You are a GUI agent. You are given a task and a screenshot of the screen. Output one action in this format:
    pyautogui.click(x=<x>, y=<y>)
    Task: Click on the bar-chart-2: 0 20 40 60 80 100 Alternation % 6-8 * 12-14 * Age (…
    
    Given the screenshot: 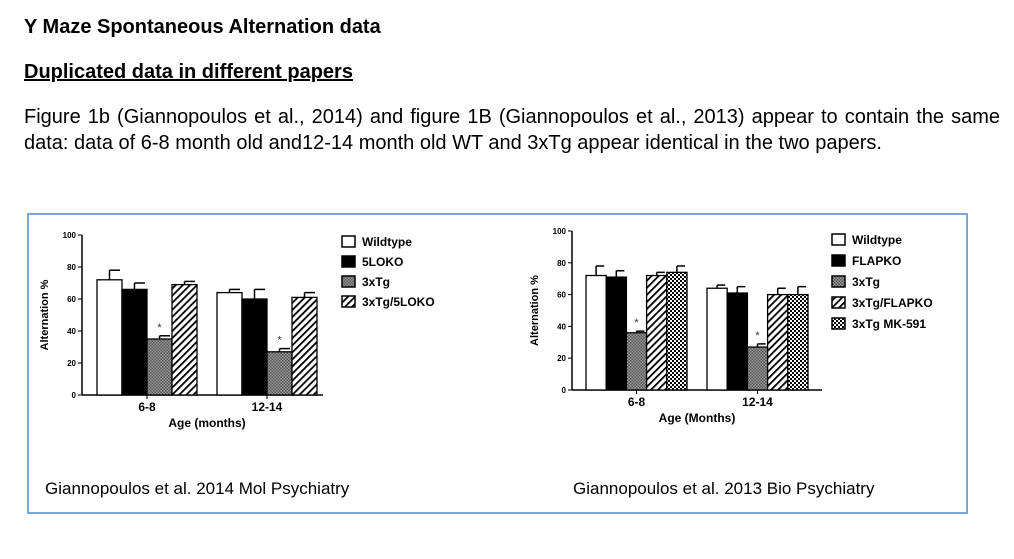 What is the action you would take?
    pyautogui.click(x=731, y=326)
    